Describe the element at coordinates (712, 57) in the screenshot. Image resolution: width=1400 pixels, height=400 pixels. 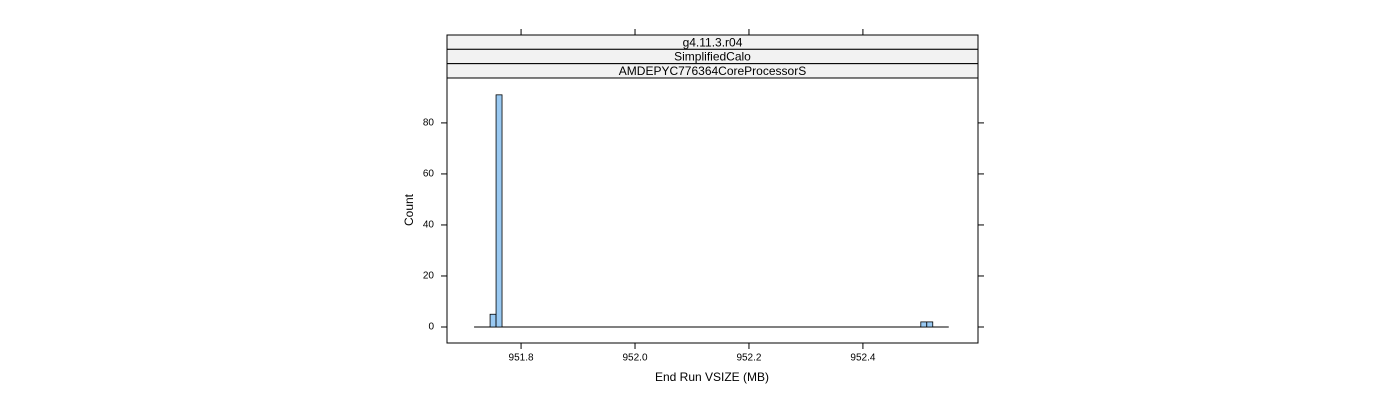
I see `strip-text: SimplifiedCalo` at that location.